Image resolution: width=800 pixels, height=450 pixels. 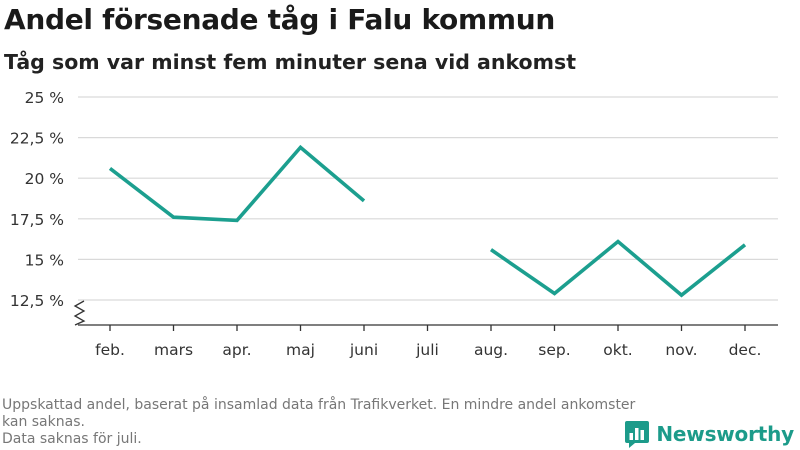 What do you see at coordinates (79, 313) in the screenshot?
I see `axis-break-icon` at bounding box center [79, 313].